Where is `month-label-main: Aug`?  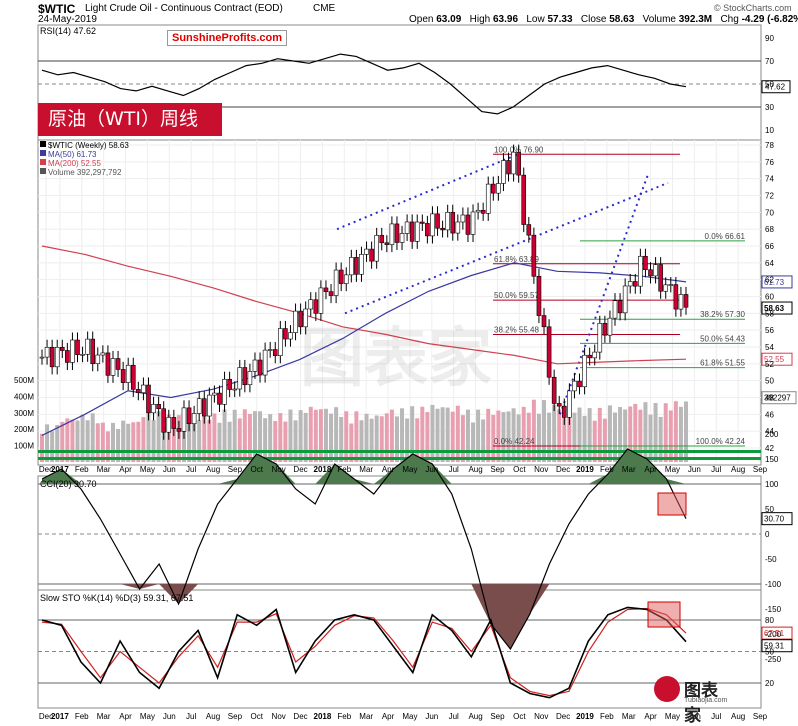 month-label-main: Aug is located at coordinates (475, 469).